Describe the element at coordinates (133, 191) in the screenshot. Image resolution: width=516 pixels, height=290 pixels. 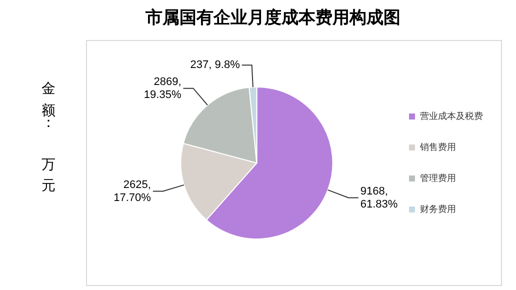
I see `data-label: 2625, 17.70%` at that location.